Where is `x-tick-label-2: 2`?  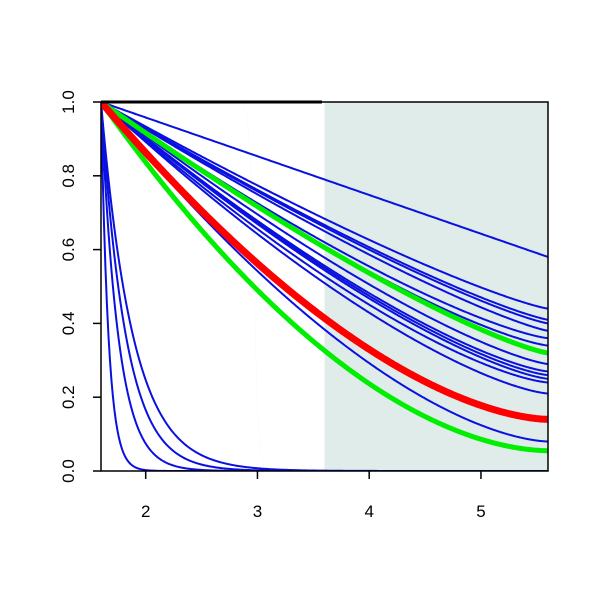
x-tick-label-2: 2 is located at coordinates (145, 511).